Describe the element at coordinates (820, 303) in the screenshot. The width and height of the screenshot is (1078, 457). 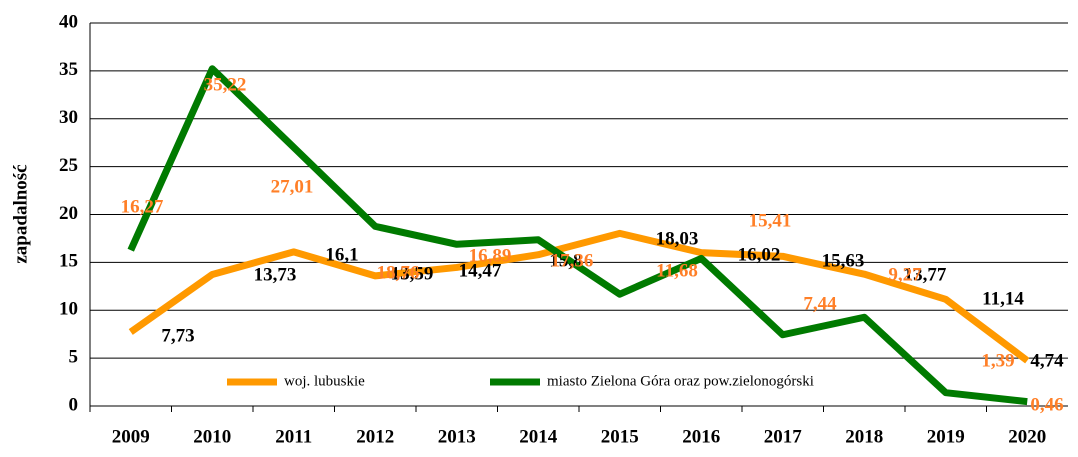
I see `value-label: 7,44` at that location.